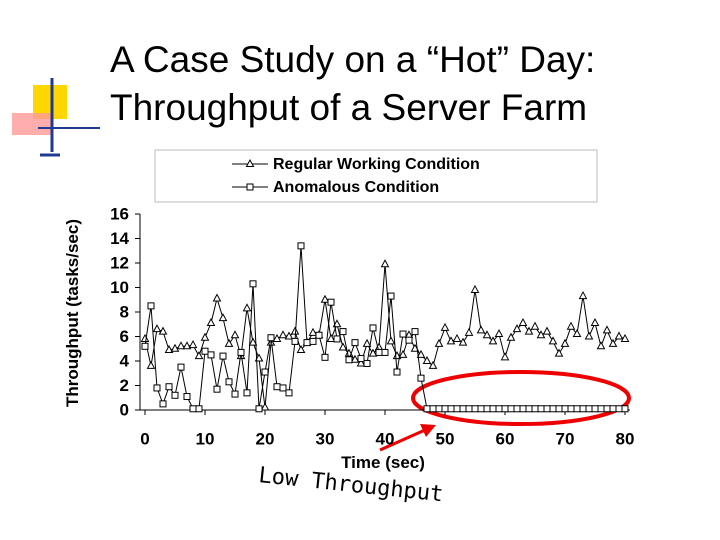 This screenshot has width=720, height=540. What do you see at coordinates (356, 187) in the screenshot?
I see `legend-label: Anomalous Condition` at bounding box center [356, 187].